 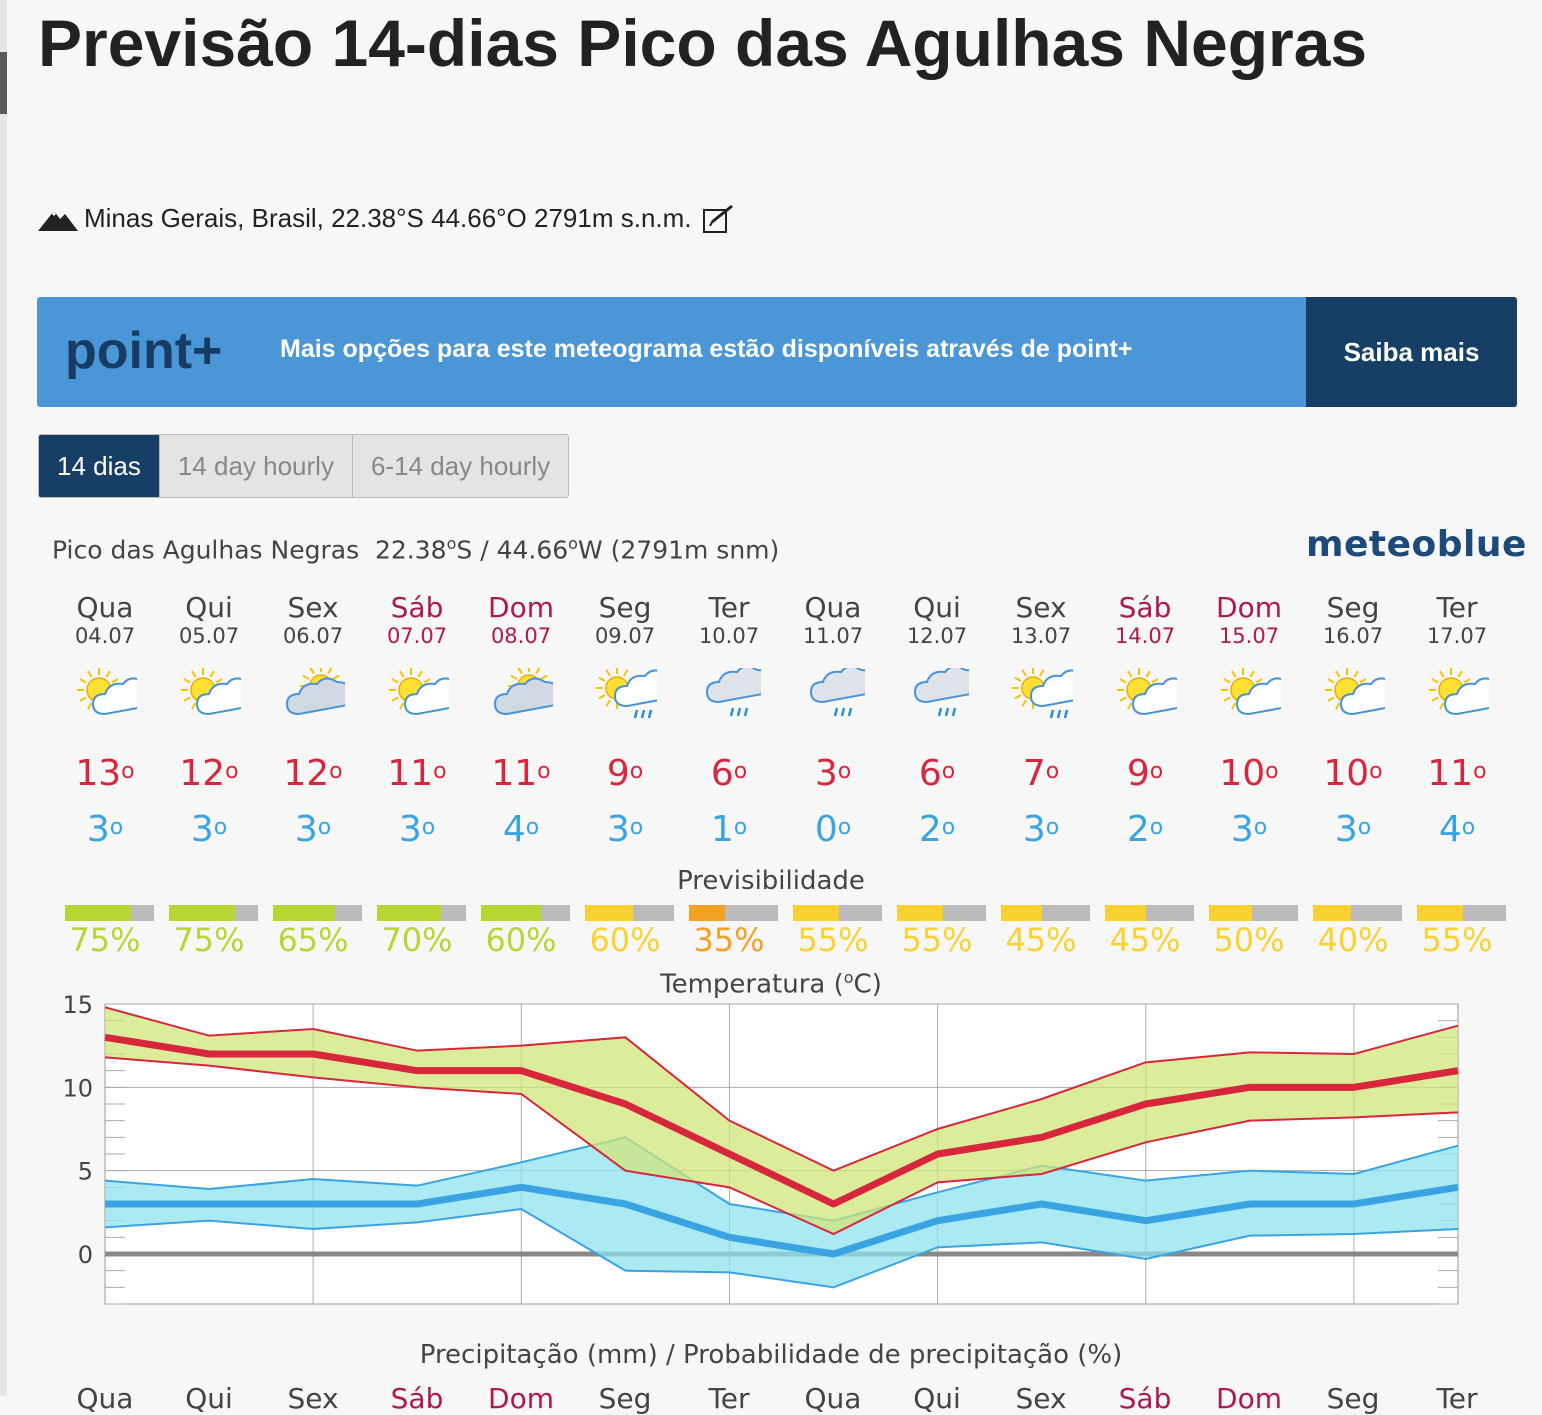 I want to click on predictability-percent: 55%, so click(x=833, y=940).